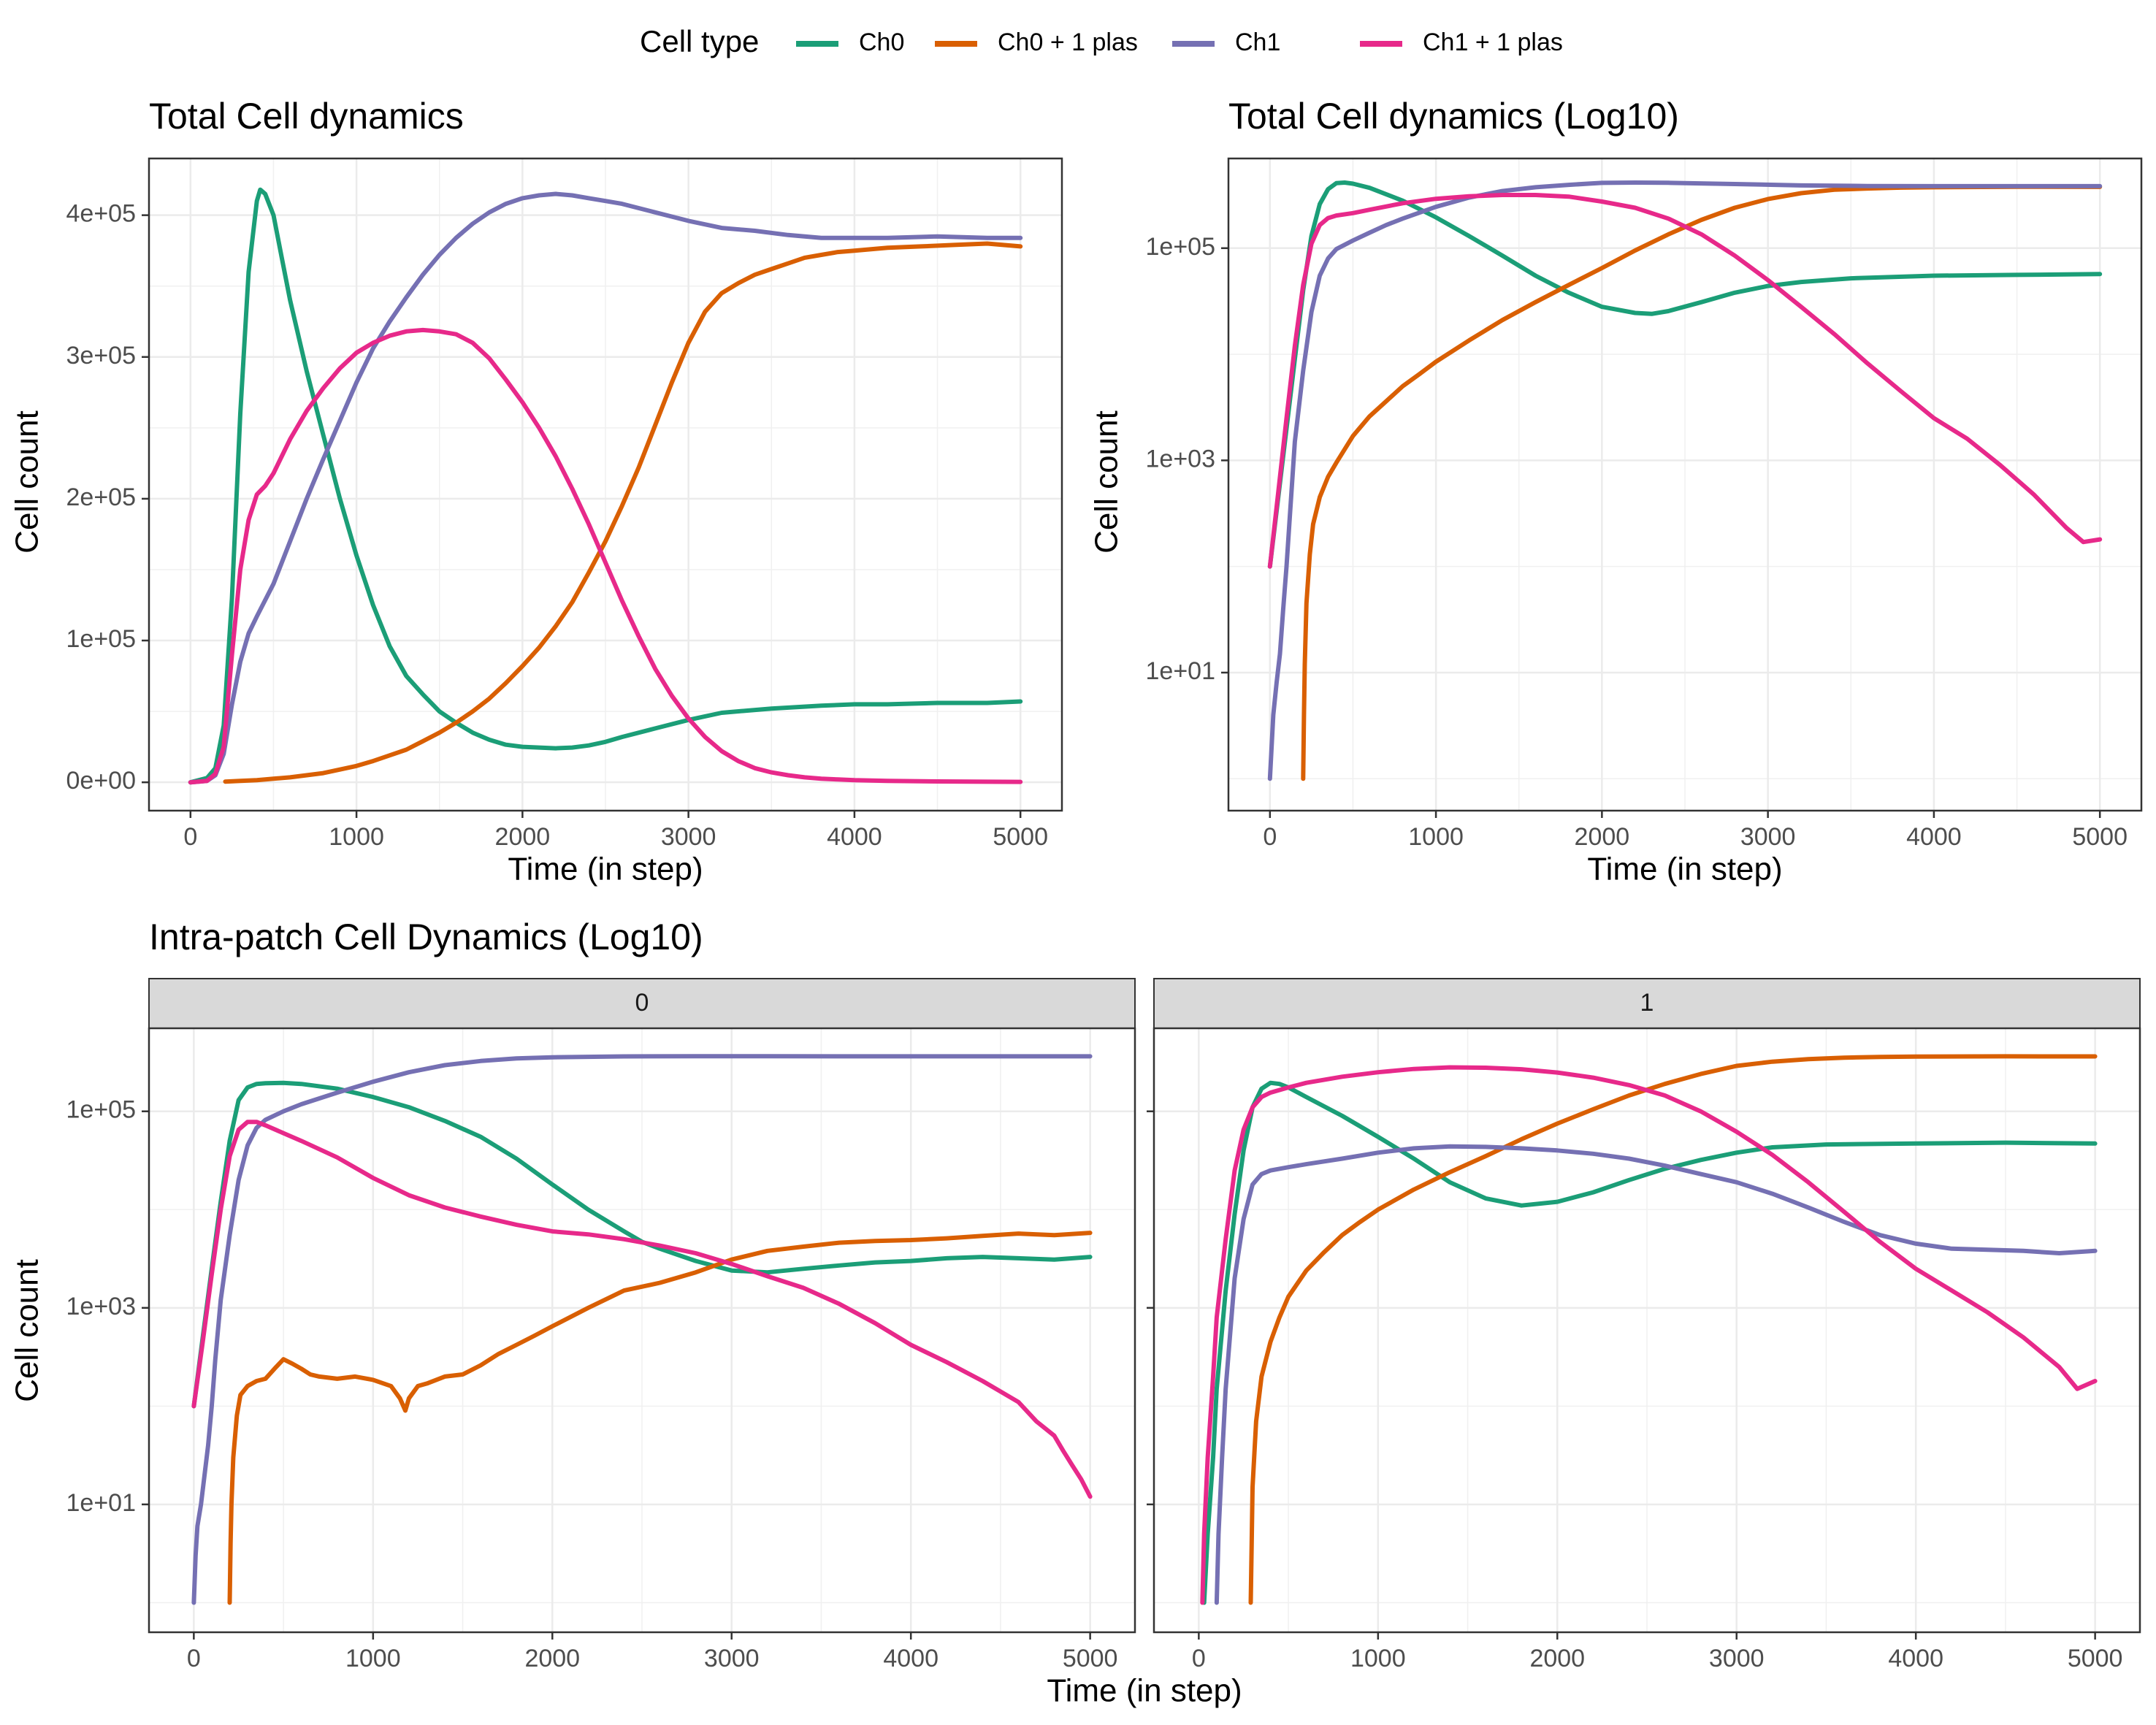 The image size is (2156, 1725). What do you see at coordinates (1696, 831) in the screenshot?
I see `panel-total-log-x-axis: 0 1000 2000 3000 4000 5000` at bounding box center [1696, 831].